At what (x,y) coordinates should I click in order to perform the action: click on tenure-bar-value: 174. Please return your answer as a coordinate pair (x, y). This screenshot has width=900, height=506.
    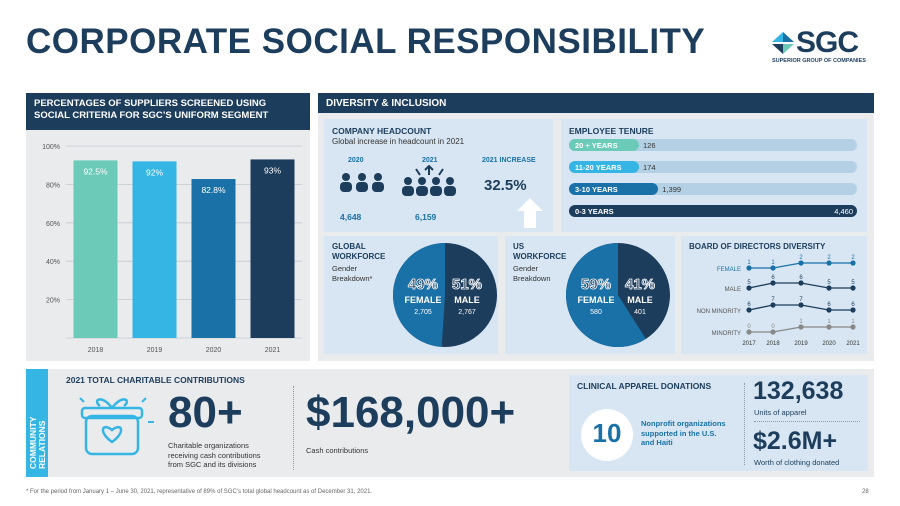
    Looking at the image, I should click on (649, 167).